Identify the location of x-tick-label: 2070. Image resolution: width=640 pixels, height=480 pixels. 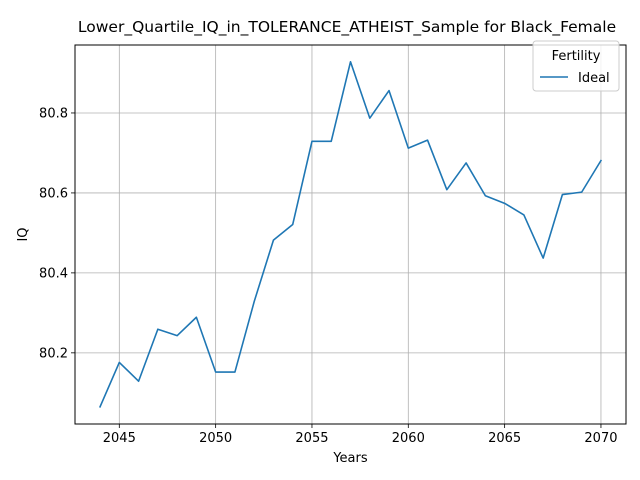
(600, 438).